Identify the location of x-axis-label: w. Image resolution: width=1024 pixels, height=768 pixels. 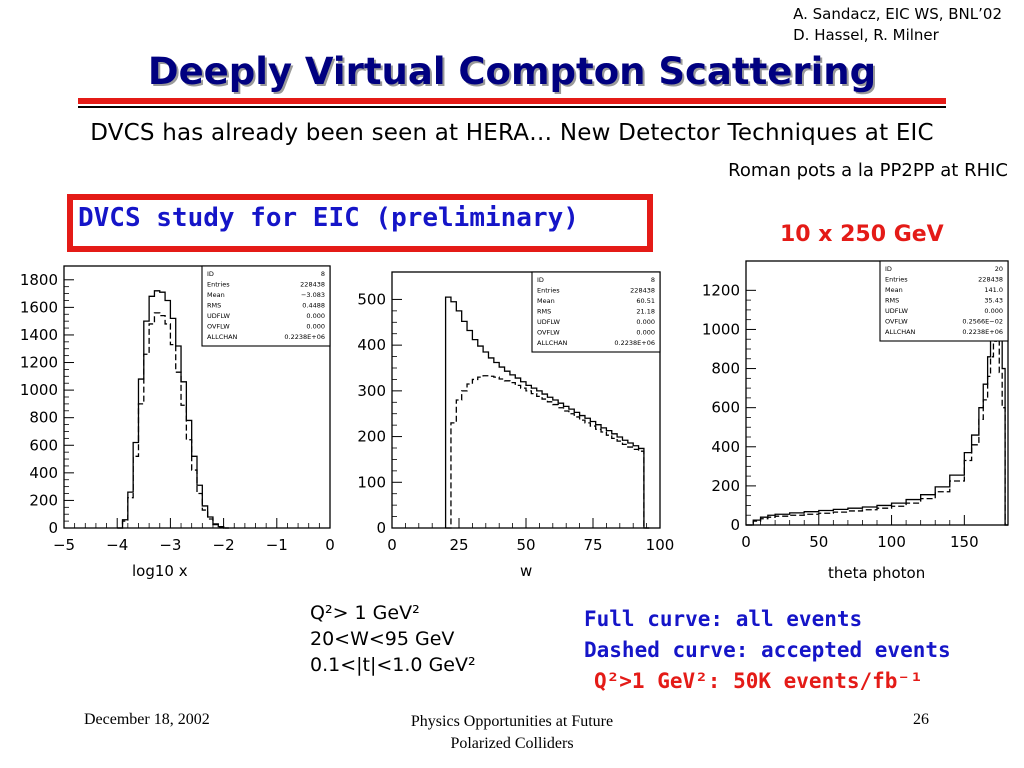
(526, 571).